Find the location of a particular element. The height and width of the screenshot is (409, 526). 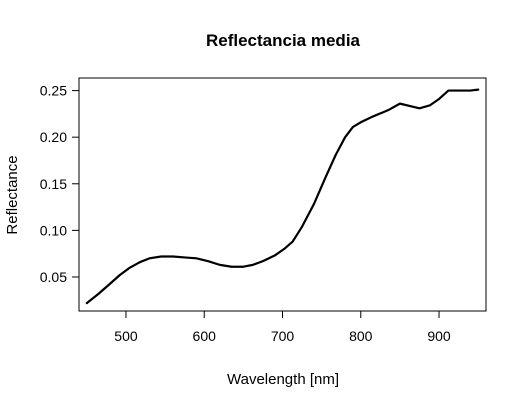

chart-title: Reflectancia media is located at coordinates (283, 40).